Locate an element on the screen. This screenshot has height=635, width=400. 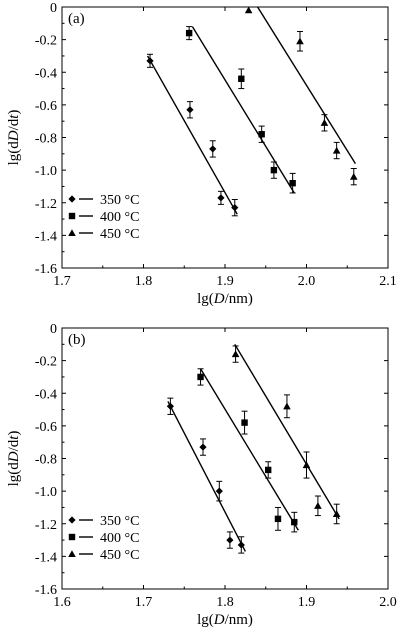
y-axis-title: lg(dD/dt) is located at coordinates (14, 138).